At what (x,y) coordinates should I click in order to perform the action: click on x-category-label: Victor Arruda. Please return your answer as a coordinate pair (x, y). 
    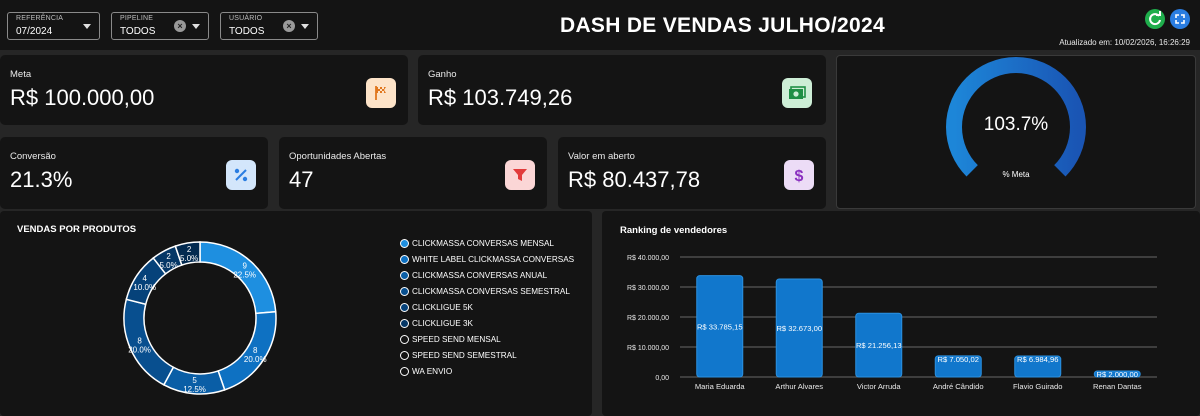
    Looking at the image, I should click on (879, 386).